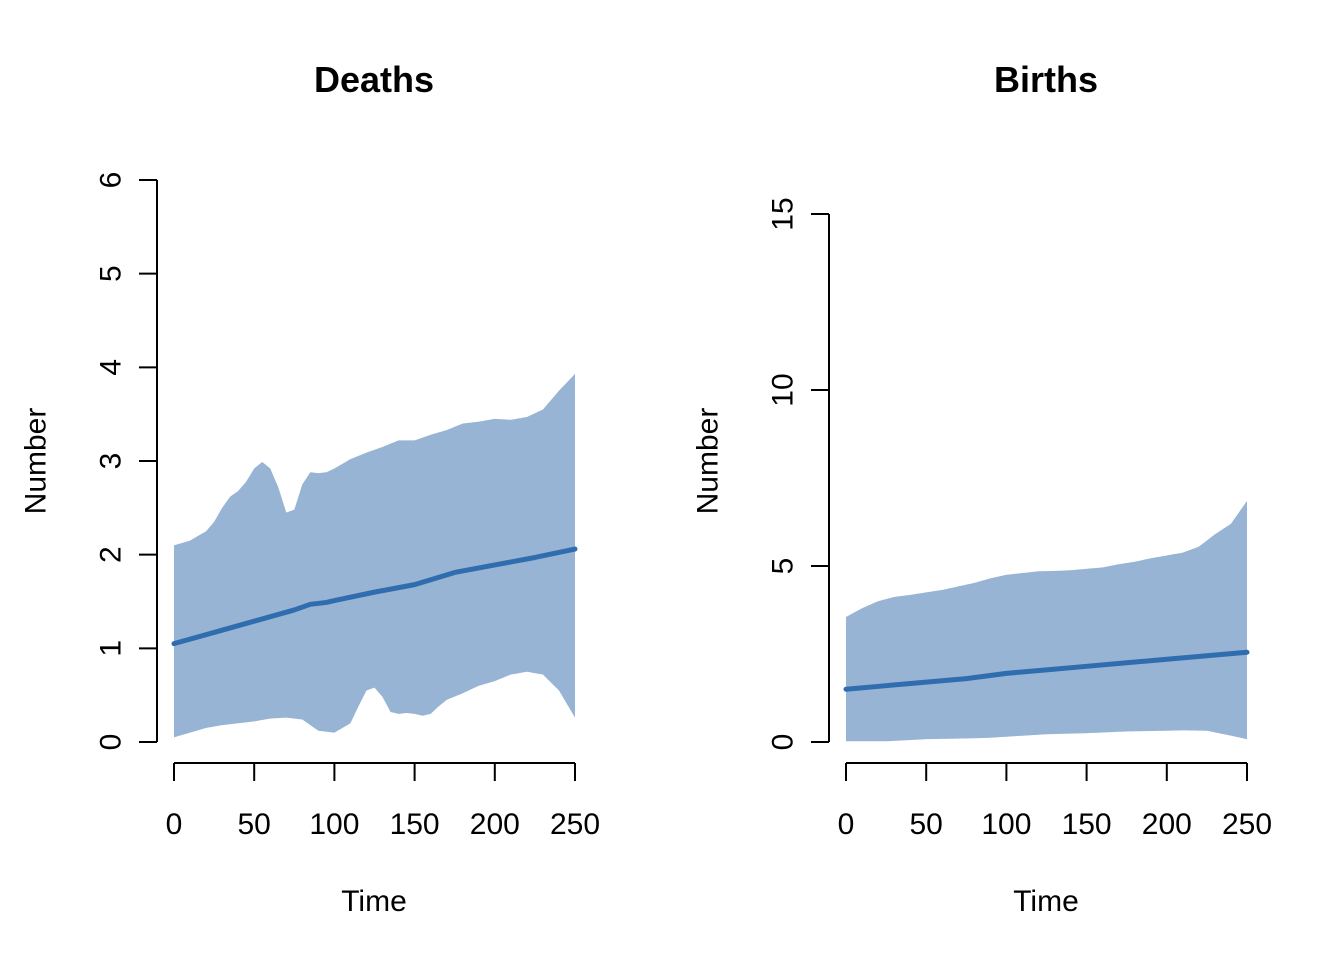 The image size is (1344, 960). I want to click on chart-title: Births, so click(1046, 79).